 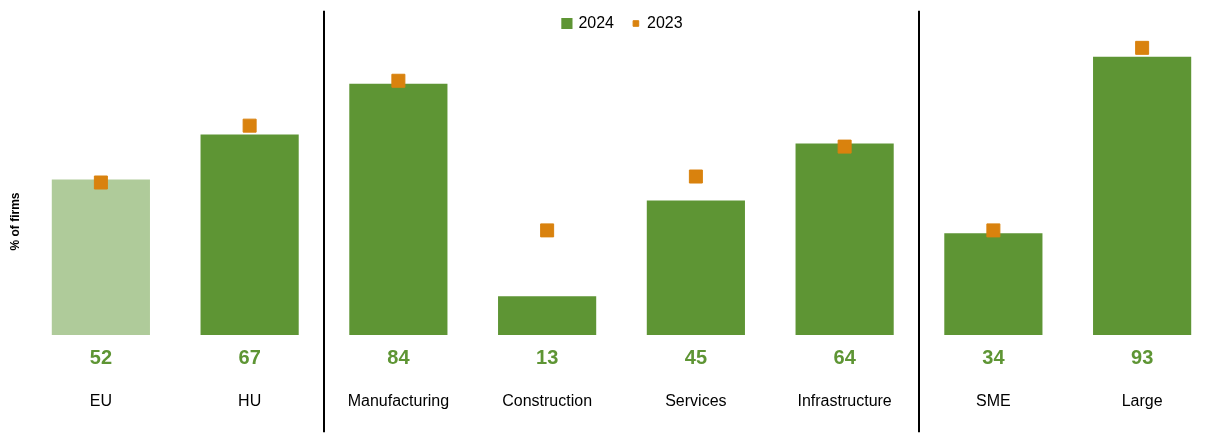 What do you see at coordinates (100, 356) in the screenshot?
I see `data-label: 52` at bounding box center [100, 356].